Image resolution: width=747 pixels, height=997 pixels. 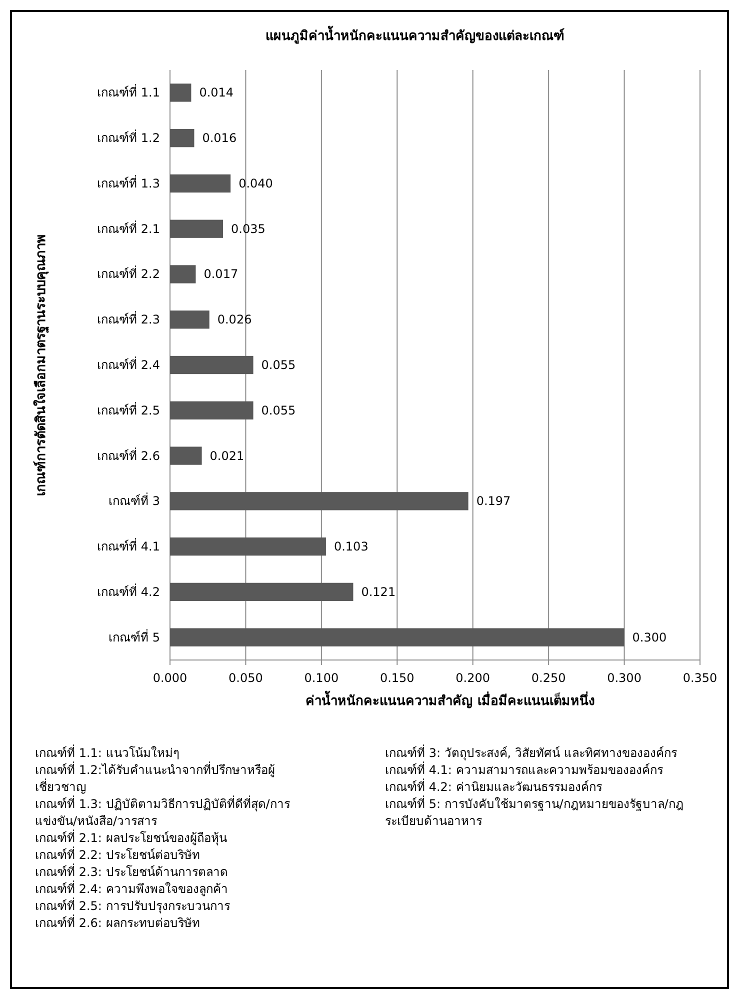 What do you see at coordinates (397, 678) in the screenshot?
I see `x-tick-label: 0.150` at bounding box center [397, 678].